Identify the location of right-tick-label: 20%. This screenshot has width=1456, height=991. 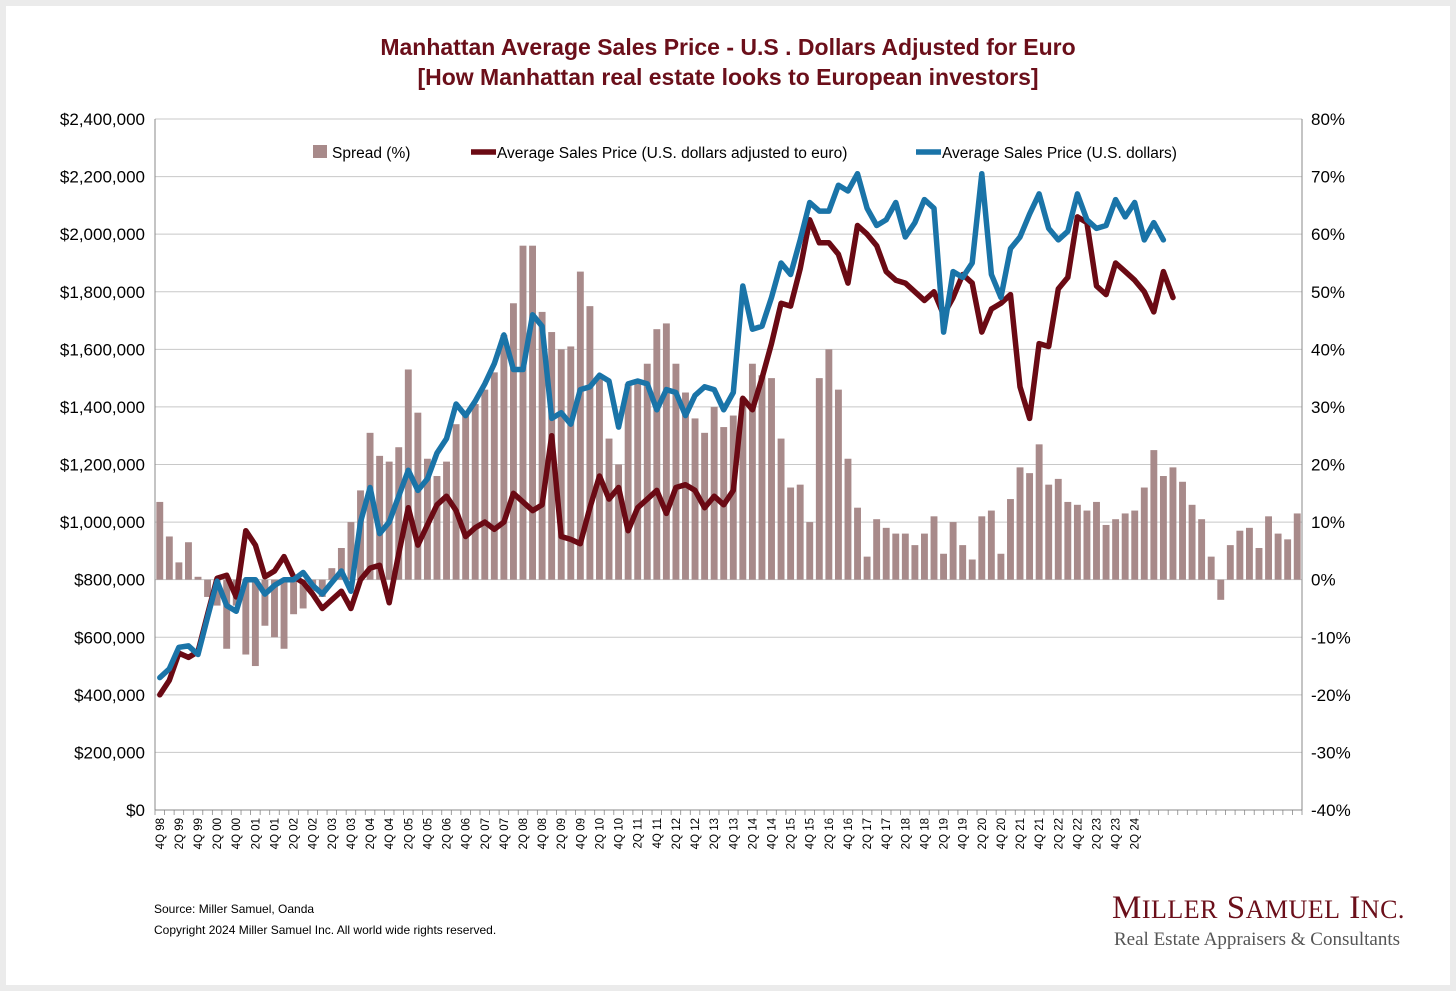
(1328, 465).